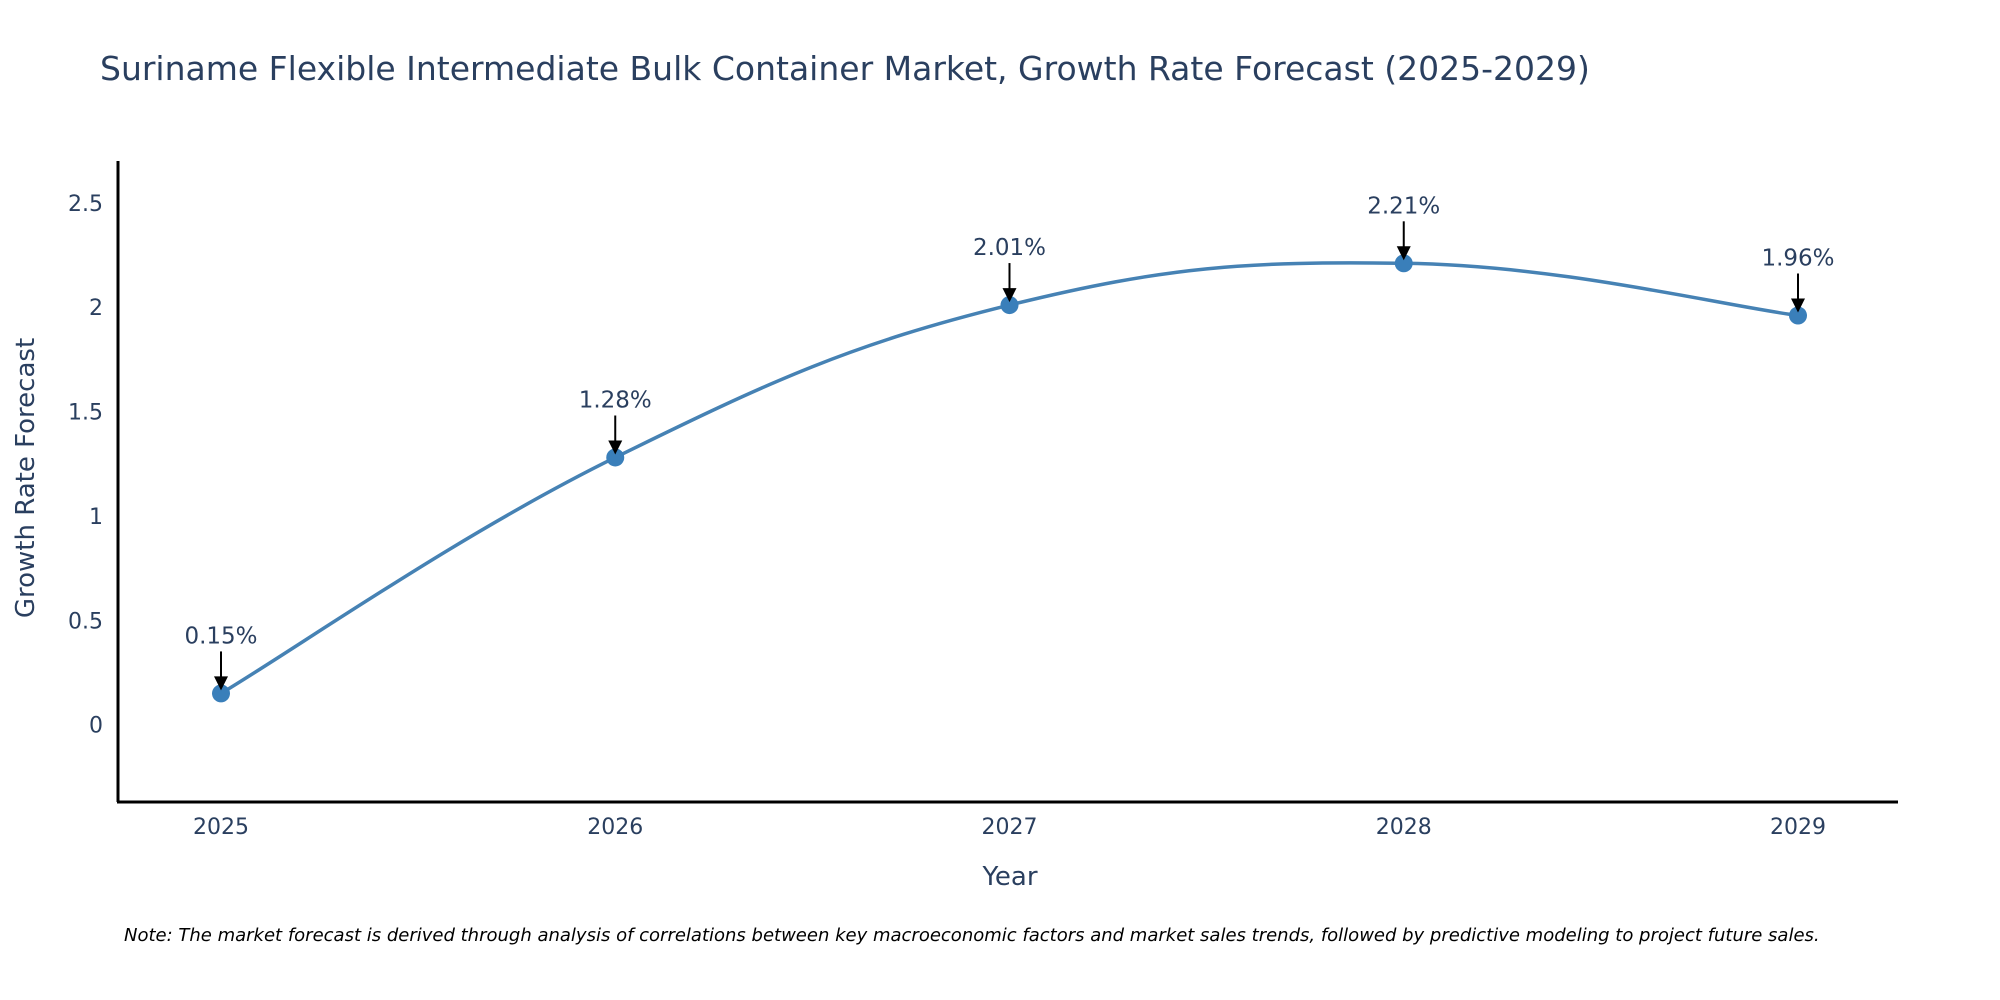  What do you see at coordinates (1009, 877) in the screenshot?
I see `x-axis-title: Year` at bounding box center [1009, 877].